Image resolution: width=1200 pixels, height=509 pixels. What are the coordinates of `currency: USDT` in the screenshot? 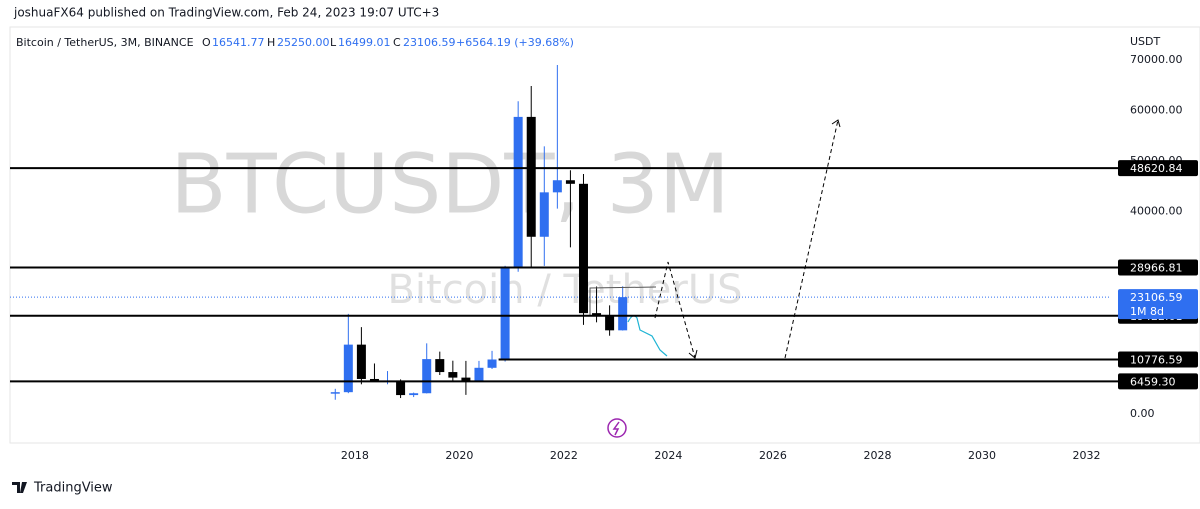 It's located at (1145, 41).